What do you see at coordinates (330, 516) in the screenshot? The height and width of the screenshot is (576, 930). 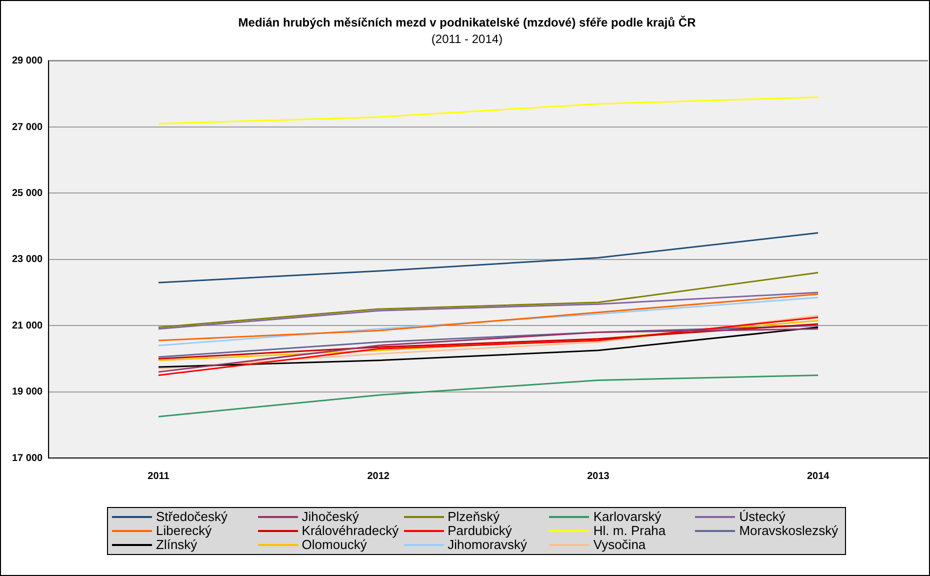 I see `legend-label: Jihočeský` at bounding box center [330, 516].